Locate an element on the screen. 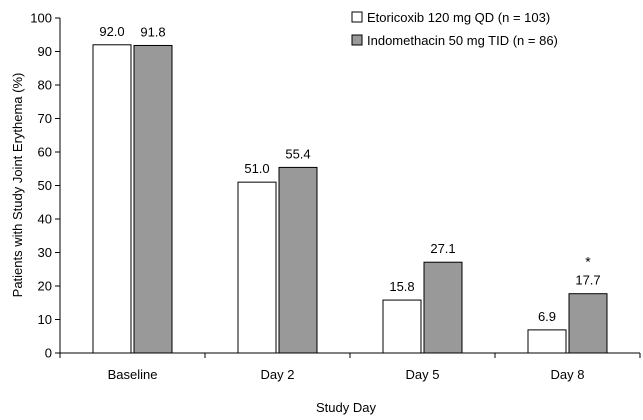 Image resolution: width=643 pixels, height=420 pixels. annotations: * is located at coordinates (588, 262).